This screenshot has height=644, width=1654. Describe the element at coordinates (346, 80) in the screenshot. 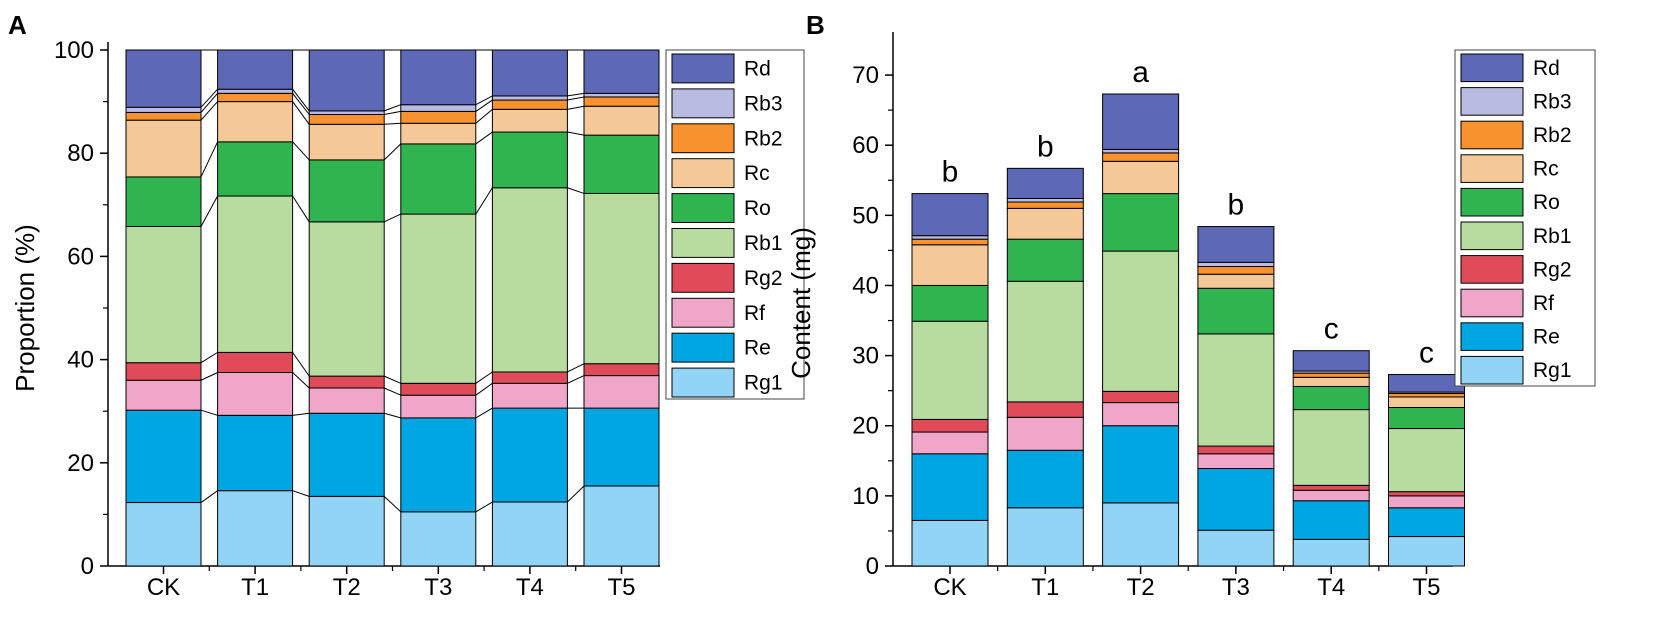

I see `bar-t2-rd` at that location.